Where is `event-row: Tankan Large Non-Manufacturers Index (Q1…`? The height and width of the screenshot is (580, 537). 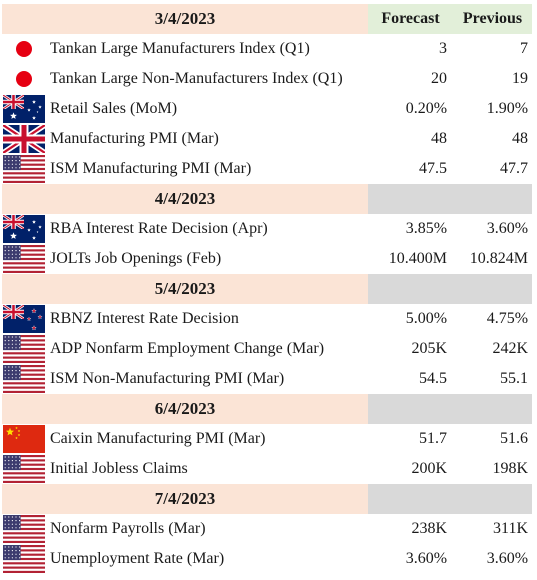 event-row: Tankan Large Non-Manufacturers Index (Q1… is located at coordinates (267, 79).